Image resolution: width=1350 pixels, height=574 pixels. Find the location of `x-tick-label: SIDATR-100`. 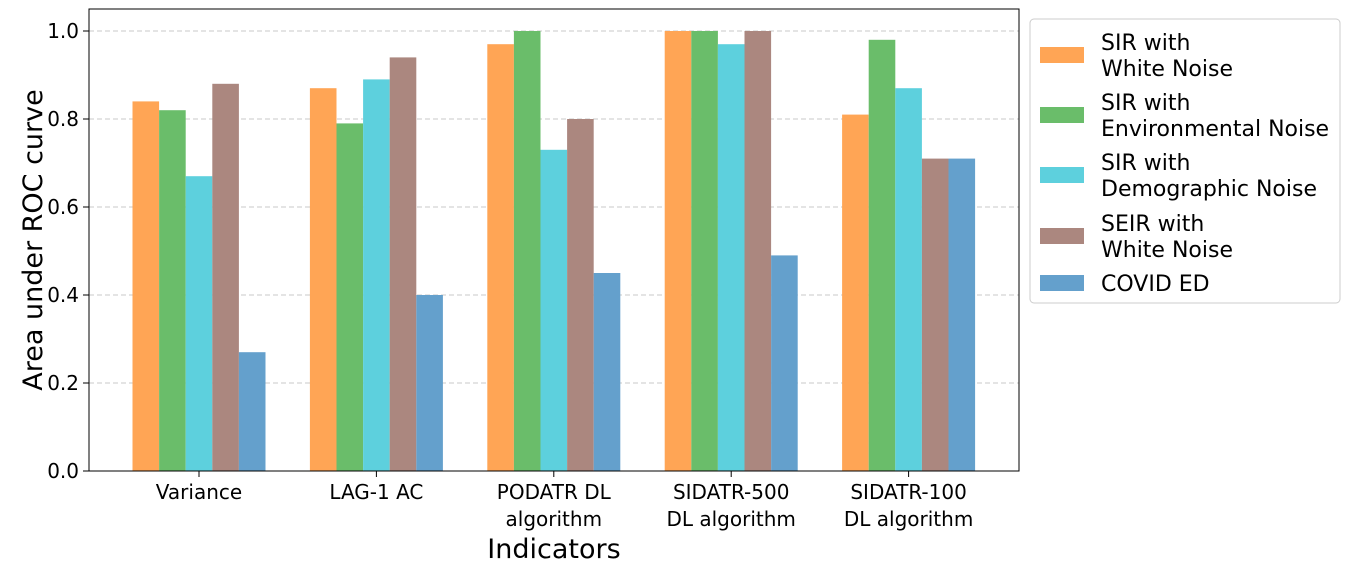

x-tick-label: SIDATR-100 is located at coordinates (908, 492).